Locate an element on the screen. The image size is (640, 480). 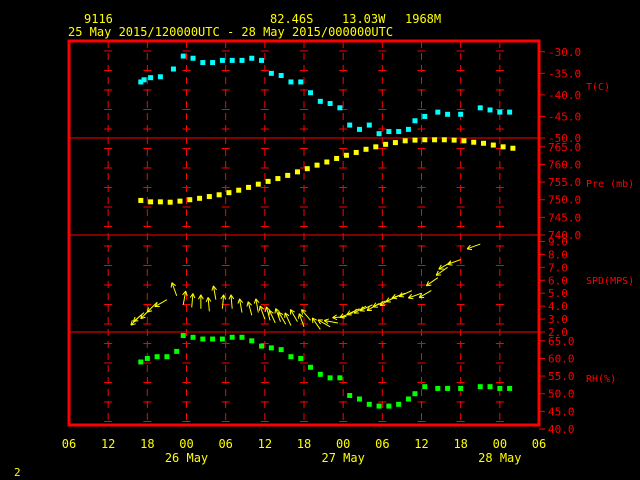
y-tick-label: -30.0 is located at coordinates (564, 52).